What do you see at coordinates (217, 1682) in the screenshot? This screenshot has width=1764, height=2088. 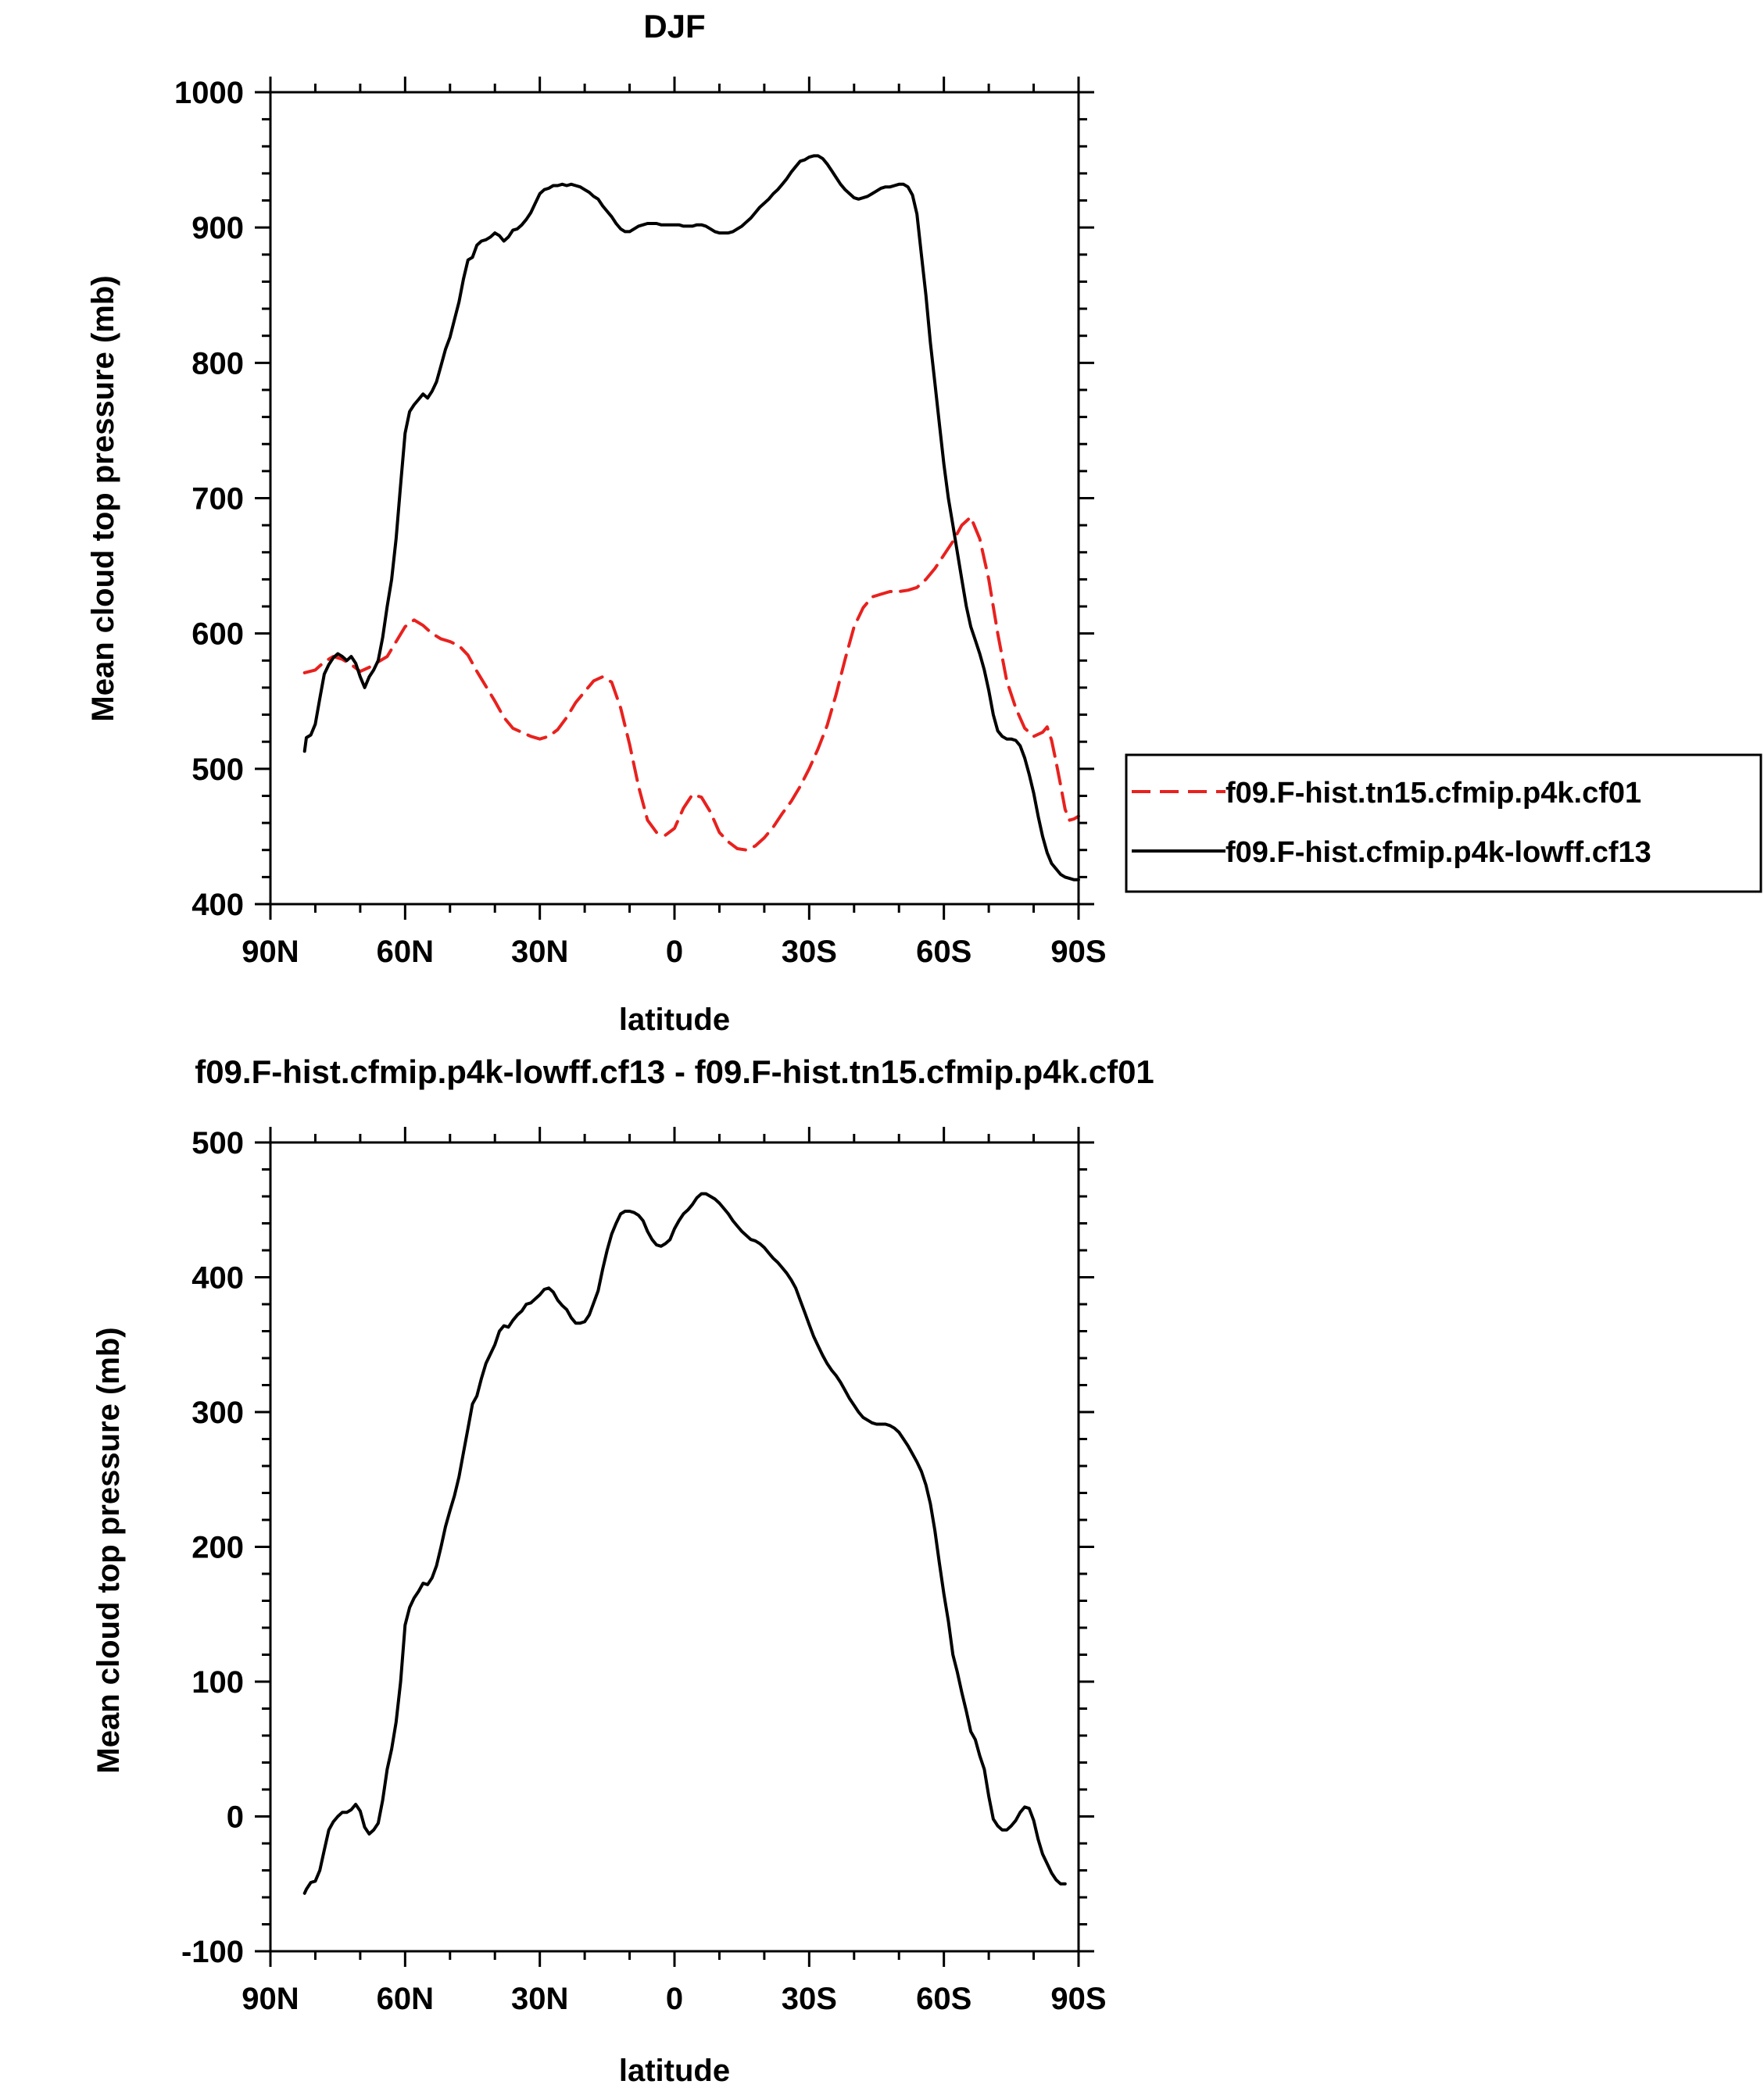 I see `y-tick-label: 100` at bounding box center [217, 1682].